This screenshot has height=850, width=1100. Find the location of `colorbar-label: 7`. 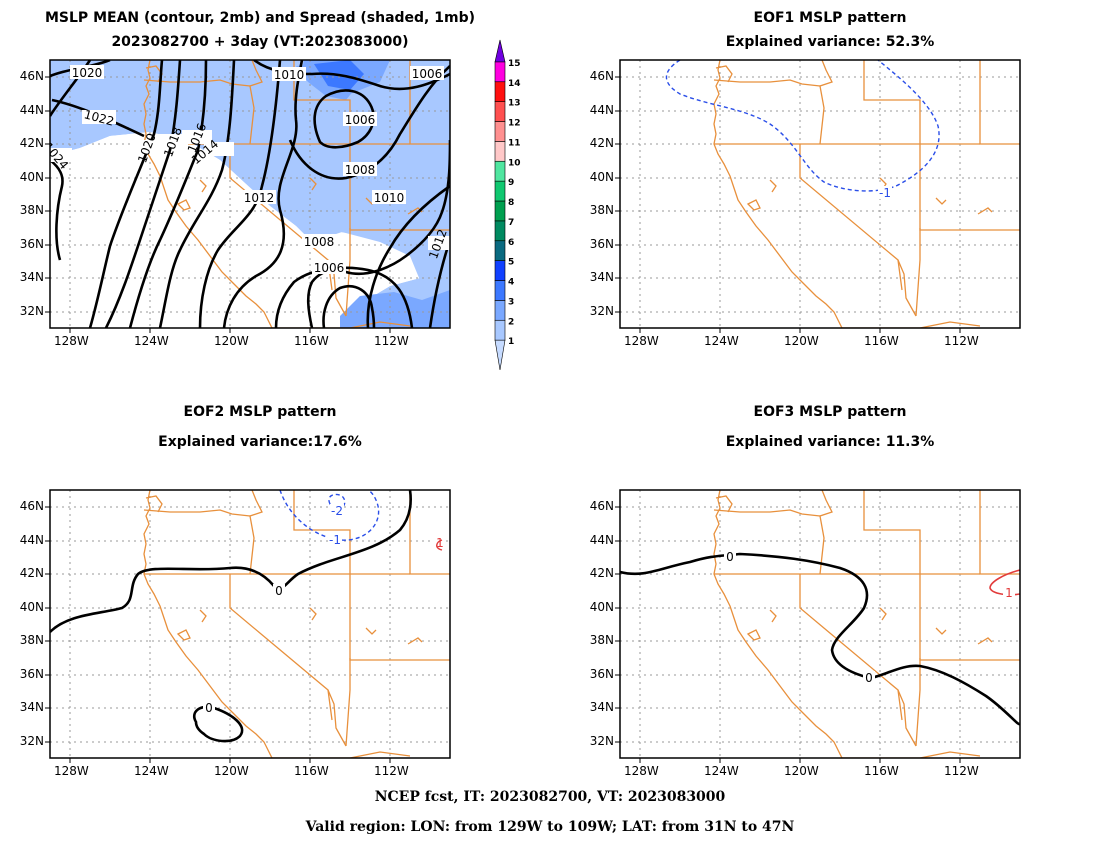

colorbar-label: 7 is located at coordinates (511, 223).